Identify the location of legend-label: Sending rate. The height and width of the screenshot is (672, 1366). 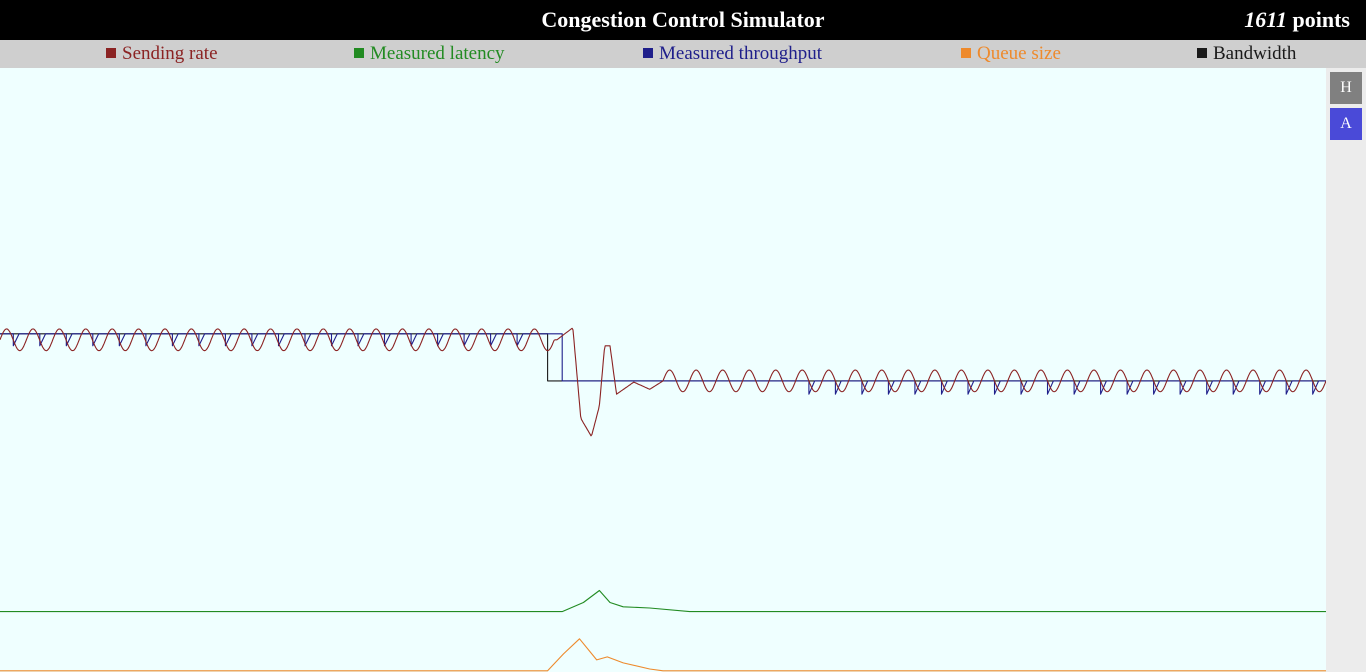
(170, 53).